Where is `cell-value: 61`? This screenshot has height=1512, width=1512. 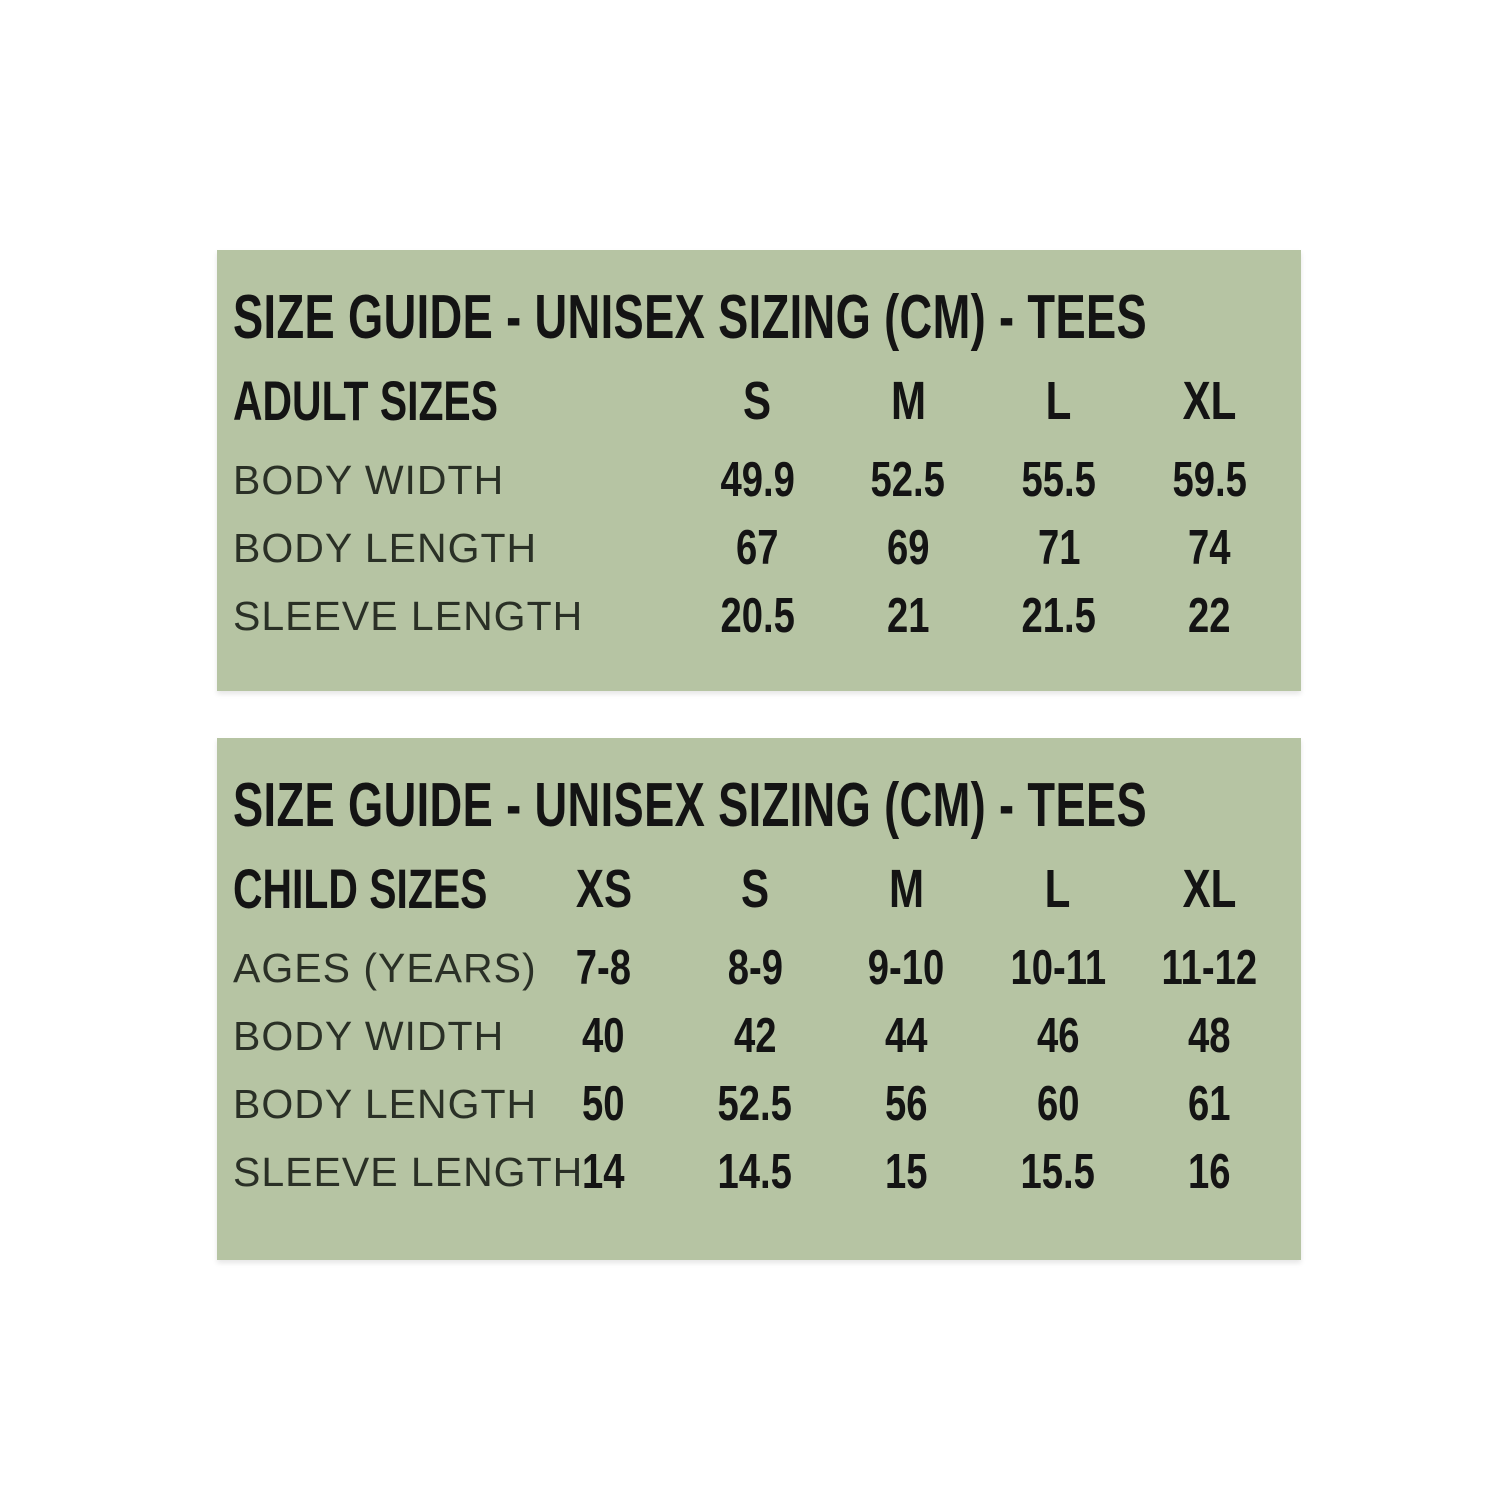
cell-value: 61 is located at coordinates (1209, 1103).